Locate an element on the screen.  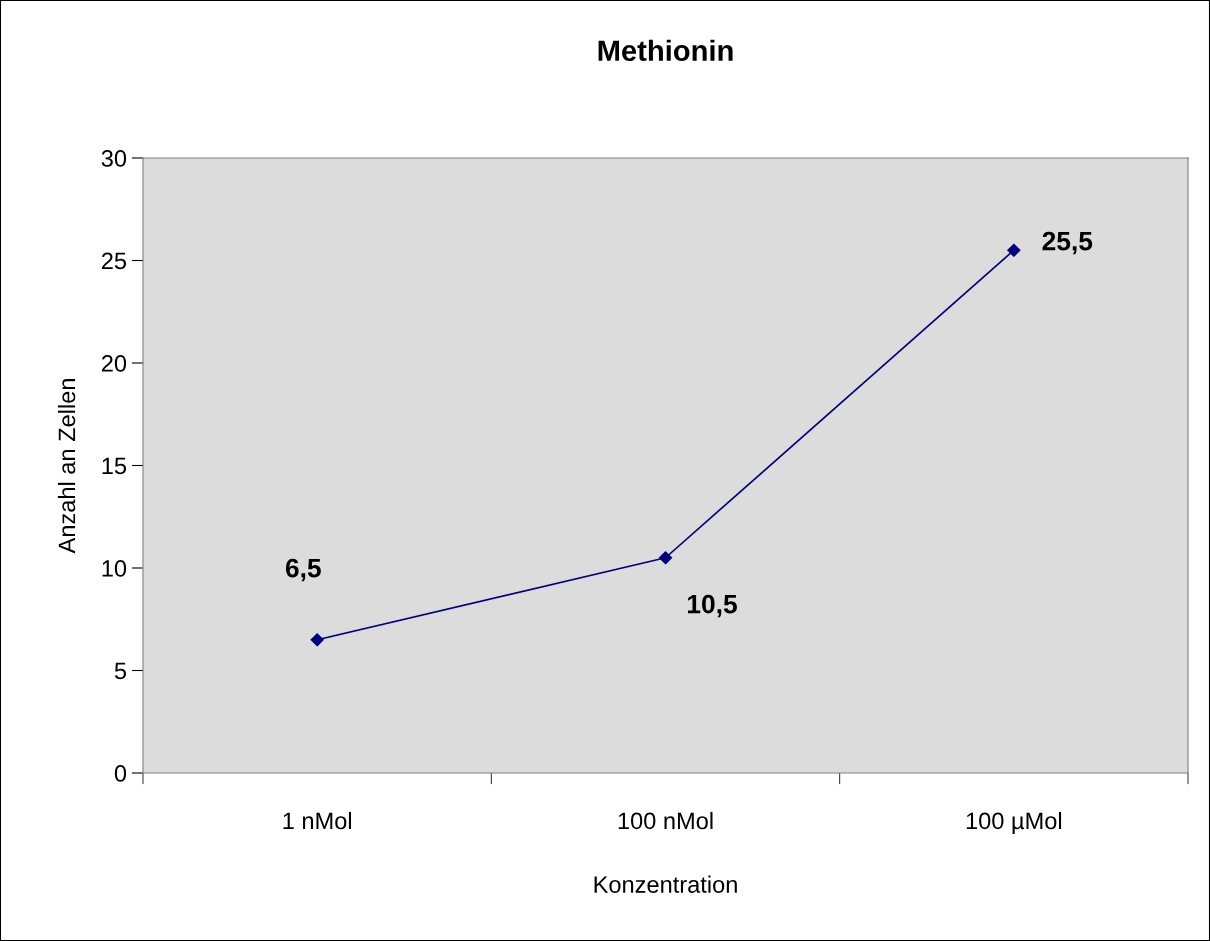
x-axis-title: Konzentration is located at coordinates (665, 884).